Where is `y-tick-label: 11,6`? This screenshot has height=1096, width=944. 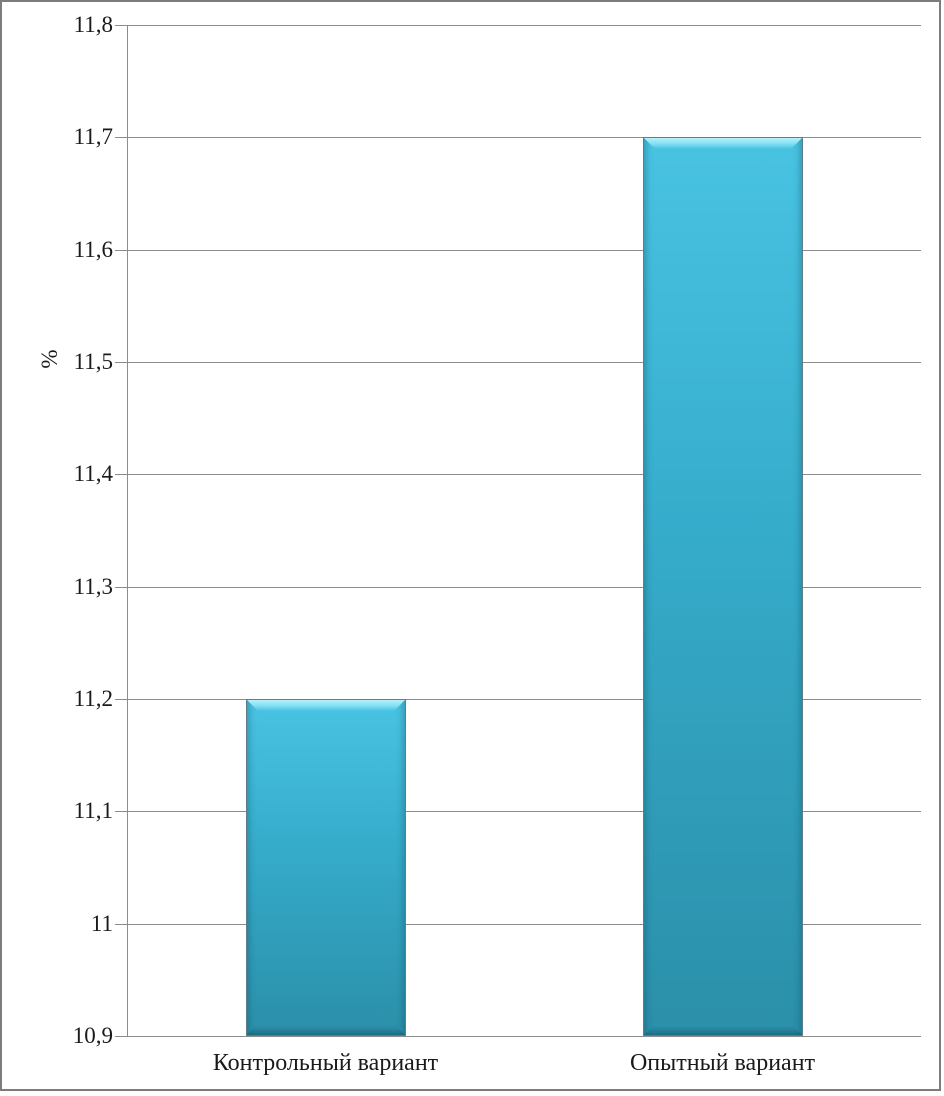 y-tick-label: 11,6 is located at coordinates (93, 249).